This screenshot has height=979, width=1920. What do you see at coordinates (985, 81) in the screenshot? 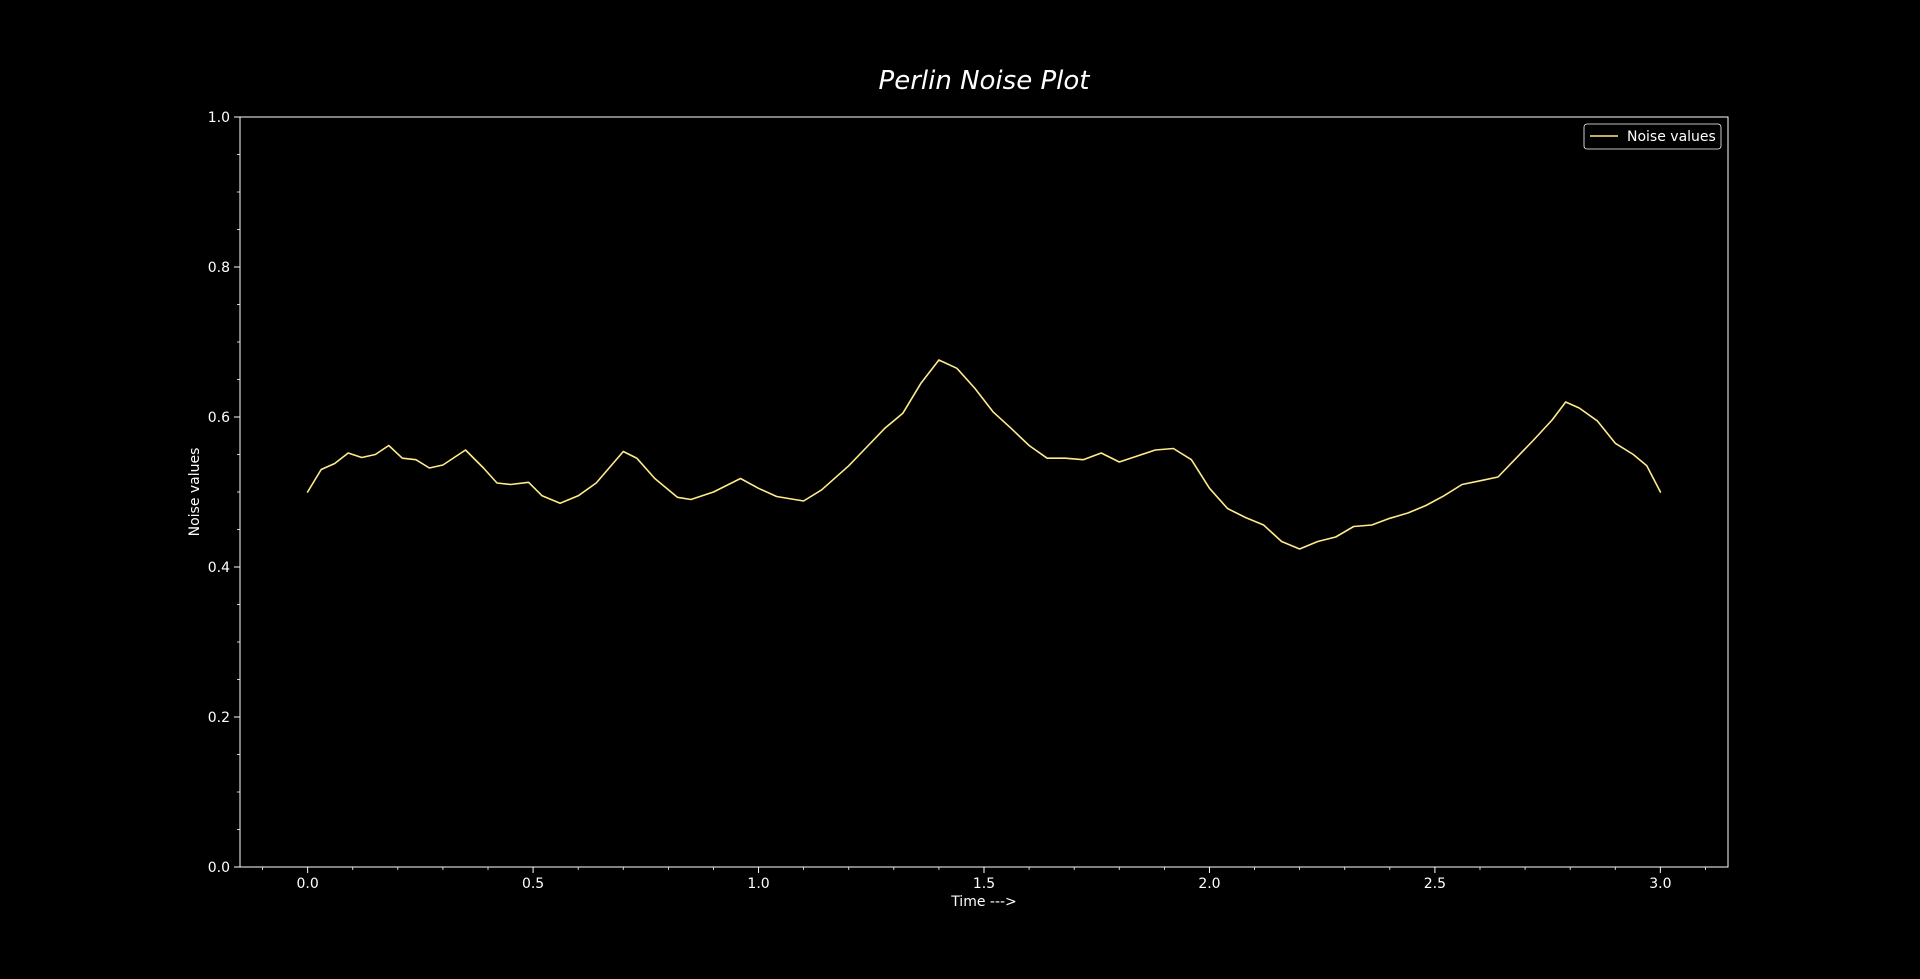
I see `chart-title: Perlin Noise Plot` at bounding box center [985, 81].